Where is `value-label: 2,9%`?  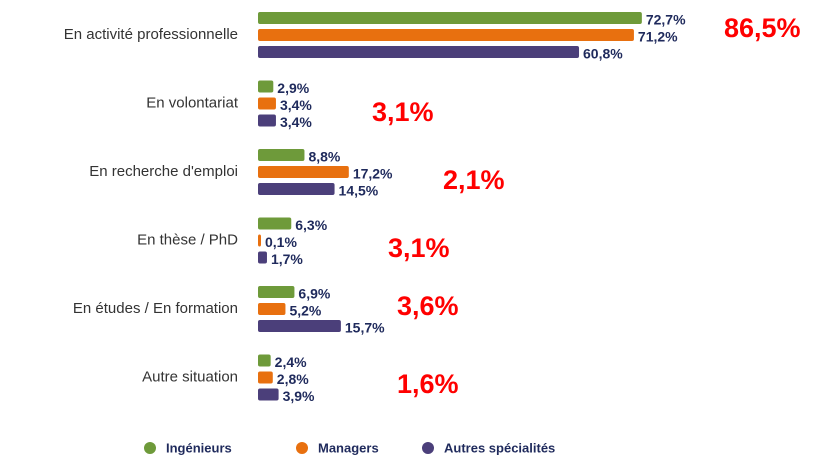
value-label: 2,9% is located at coordinates (293, 88).